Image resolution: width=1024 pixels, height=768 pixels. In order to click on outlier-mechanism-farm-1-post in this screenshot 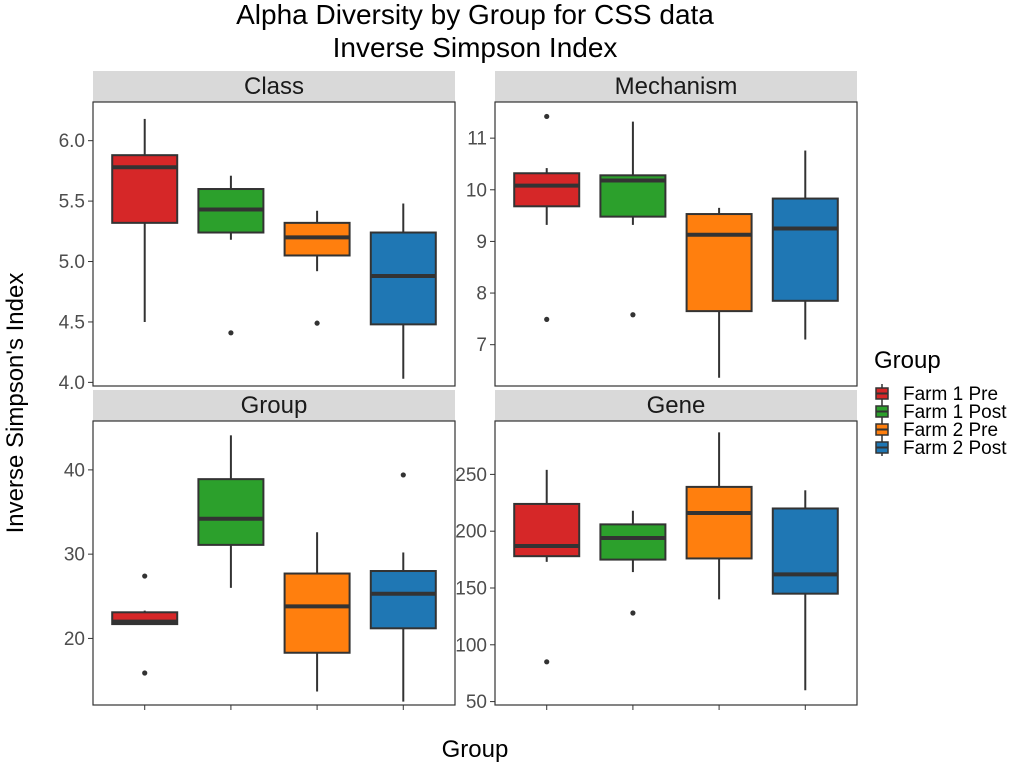, I will do `click(633, 315)`.